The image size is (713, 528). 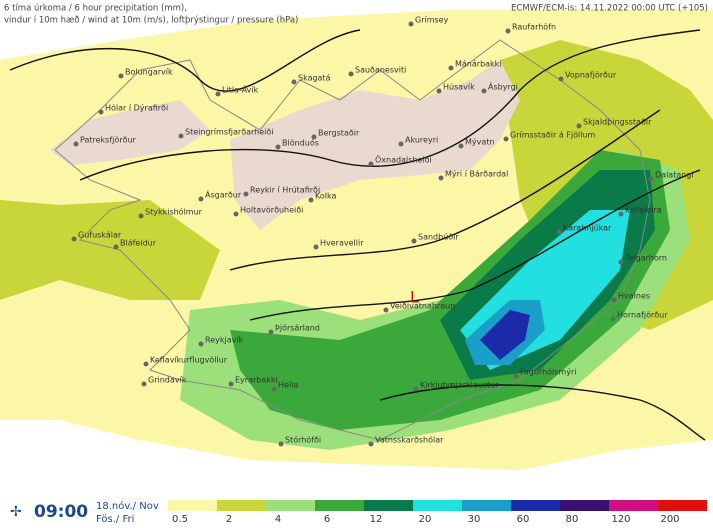 What do you see at coordinates (459, 385) in the screenshot?
I see `station-label: Kirkjubæjarklaustur` at bounding box center [459, 385].